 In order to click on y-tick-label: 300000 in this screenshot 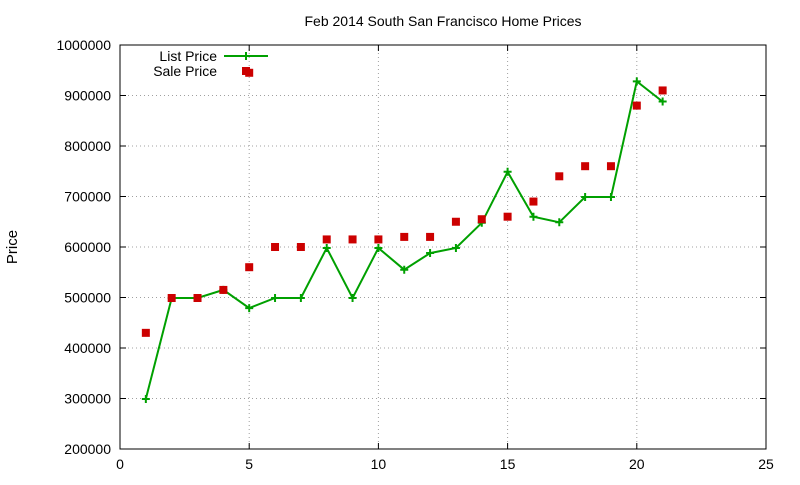, I will do `click(87, 399)`.